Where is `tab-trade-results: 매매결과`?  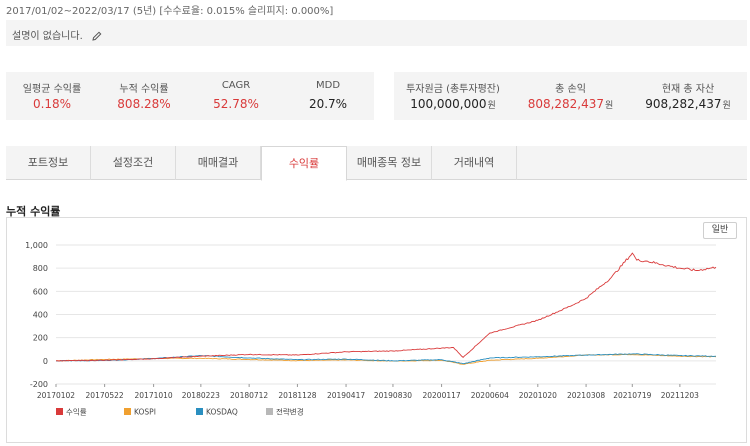
tab-trade-results: 매매결과 is located at coordinates (218, 163).